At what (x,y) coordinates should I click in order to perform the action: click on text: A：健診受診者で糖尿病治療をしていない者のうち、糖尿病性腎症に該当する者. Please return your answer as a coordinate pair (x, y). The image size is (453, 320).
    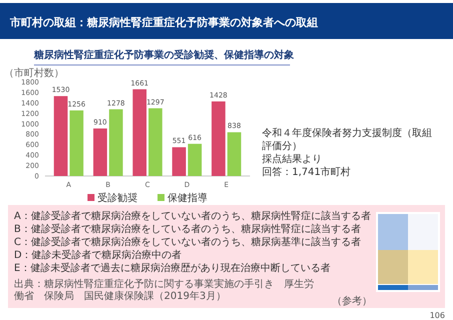
    Looking at the image, I should click on (192, 216).